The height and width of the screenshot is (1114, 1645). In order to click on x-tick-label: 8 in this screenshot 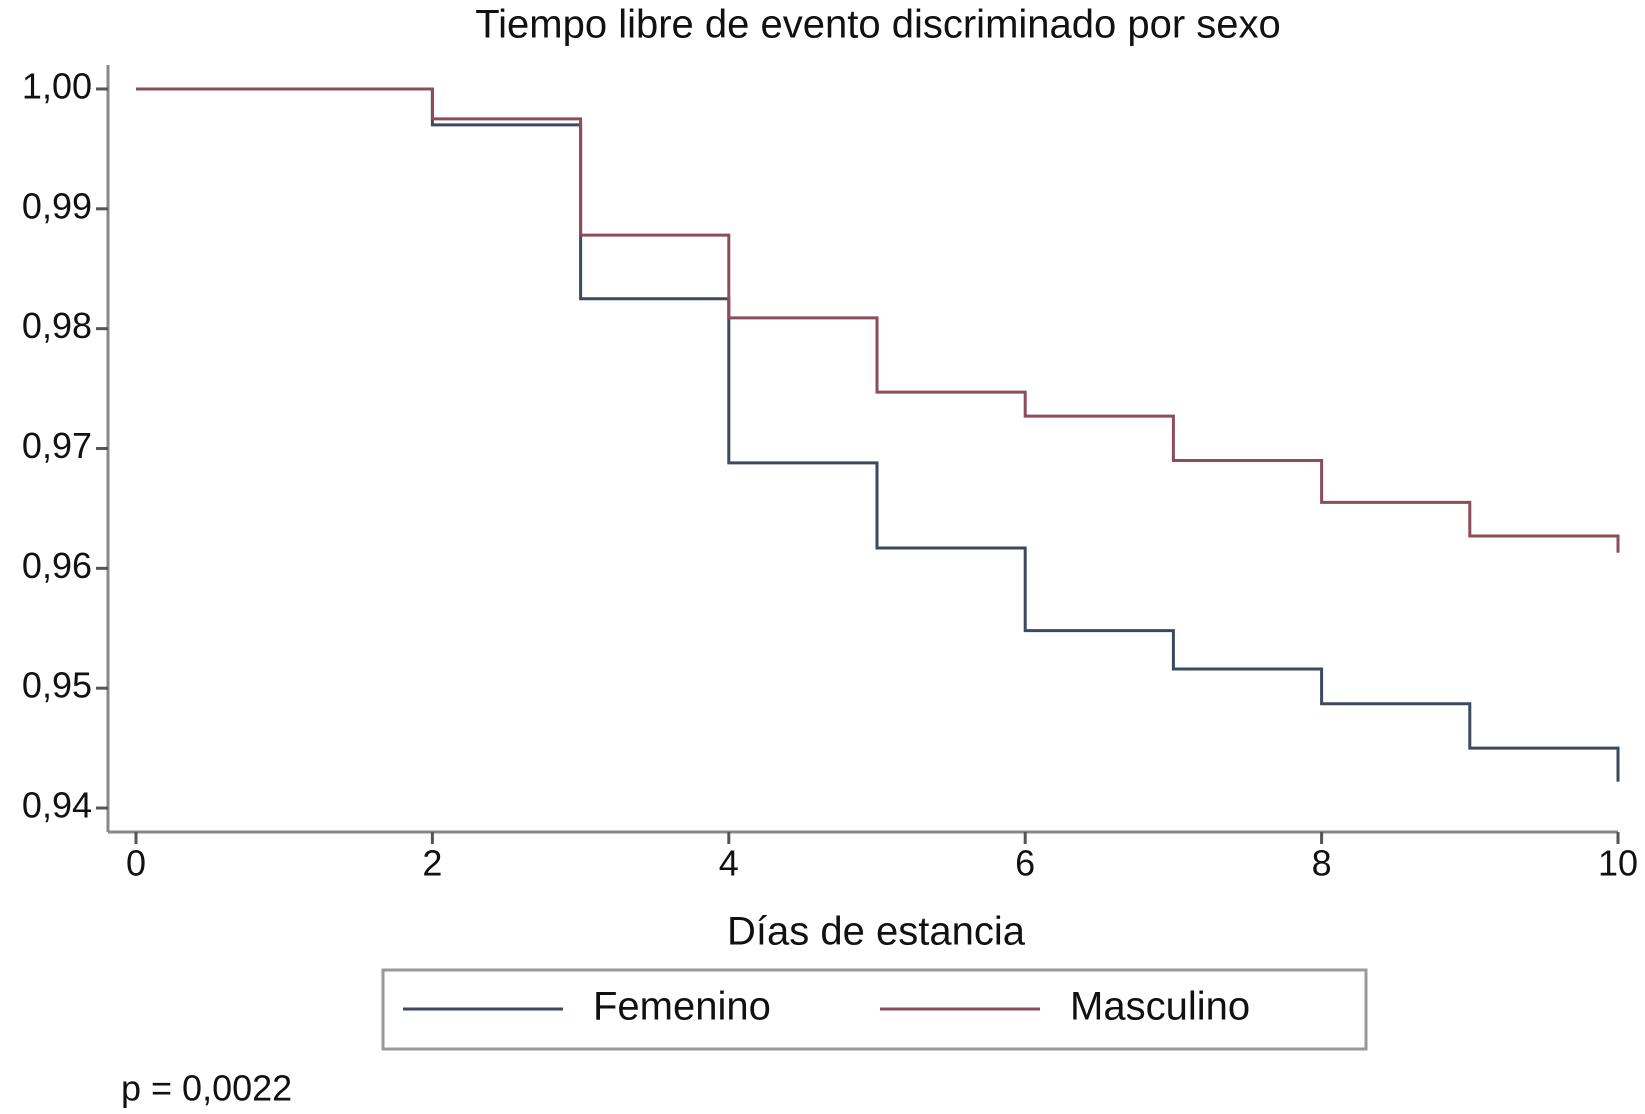, I will do `click(1322, 863)`.